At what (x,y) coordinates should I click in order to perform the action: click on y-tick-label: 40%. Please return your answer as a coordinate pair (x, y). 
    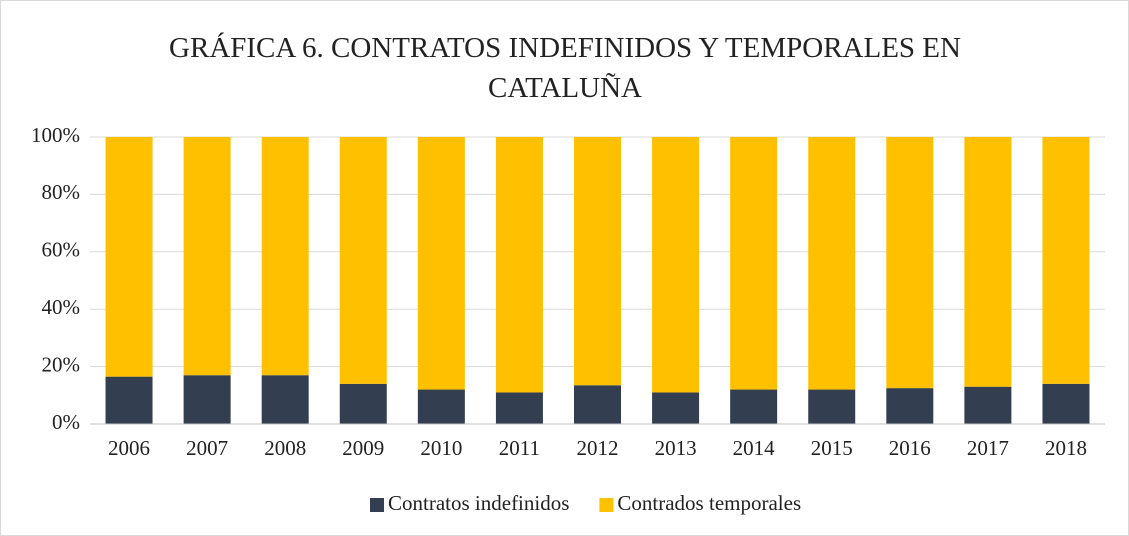
    Looking at the image, I should click on (61, 307).